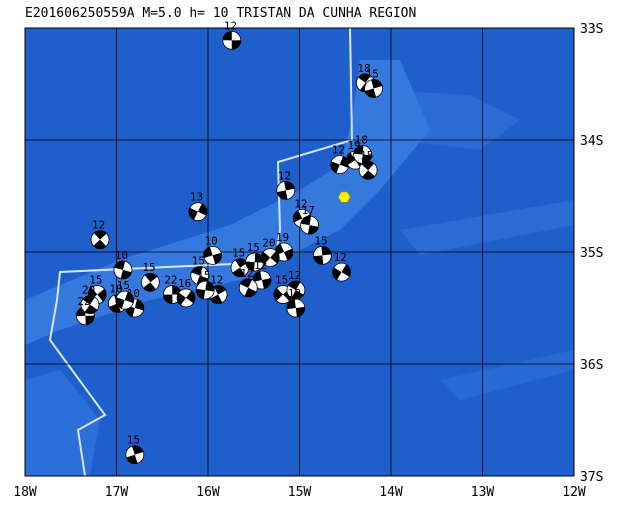  Describe the element at coordinates (591, 29) in the screenshot. I see `y-tick-label: 33S` at that location.